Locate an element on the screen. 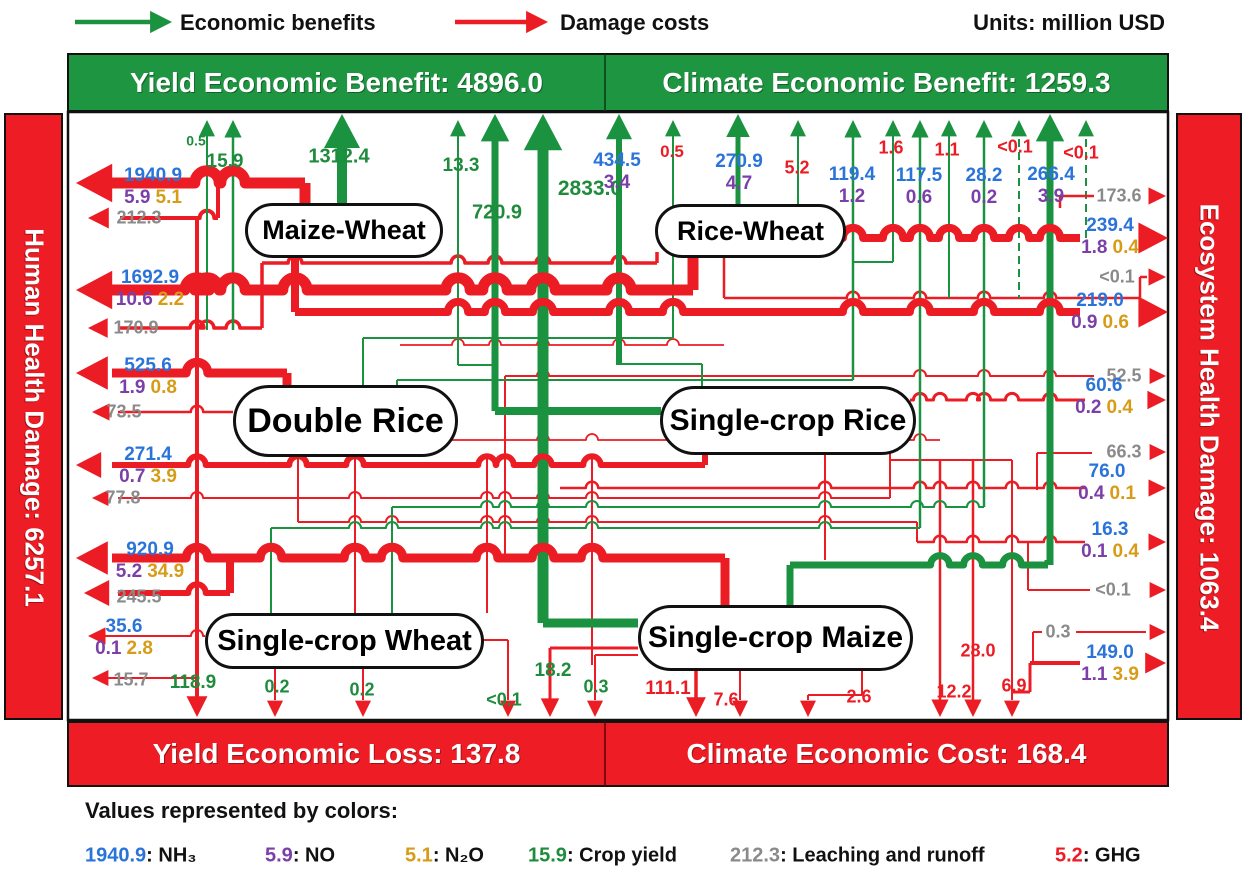 The height and width of the screenshot is (885, 1244). left-flow-leaching: 245.5 is located at coordinates (139, 596).